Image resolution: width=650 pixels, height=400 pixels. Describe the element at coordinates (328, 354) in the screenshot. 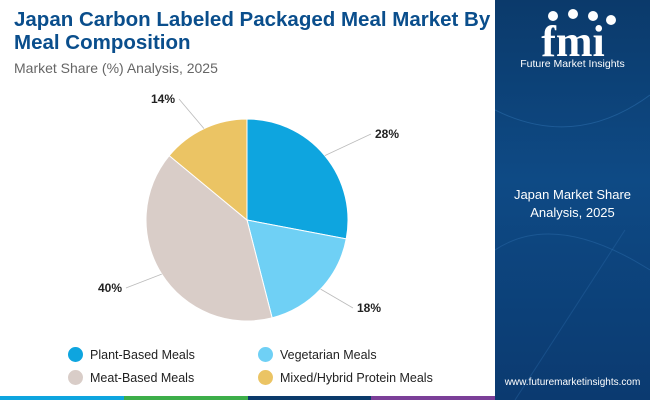

I see `legend-label: Vegetarian Meals` at that location.